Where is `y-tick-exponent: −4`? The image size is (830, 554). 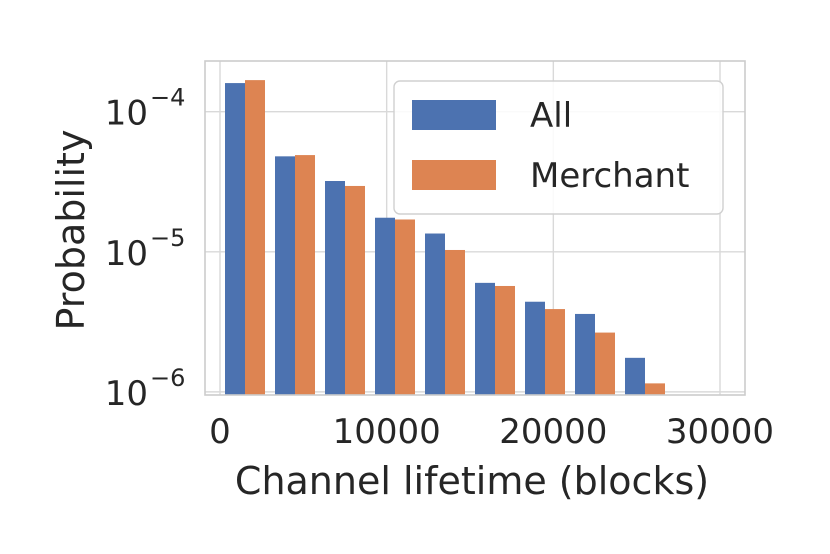 y-tick-exponent: −4 is located at coordinates (167, 98).